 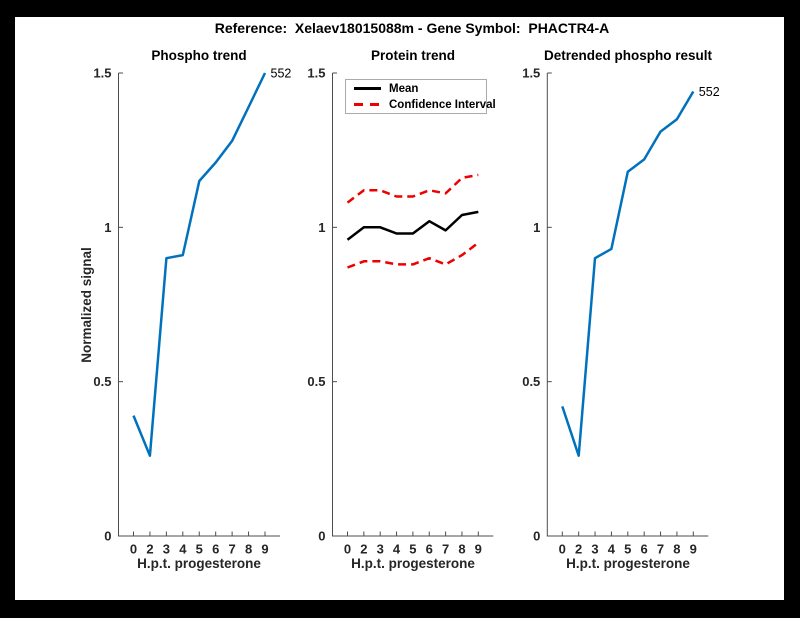 I want to click on legend-item-mean: Mean, so click(x=420, y=89).